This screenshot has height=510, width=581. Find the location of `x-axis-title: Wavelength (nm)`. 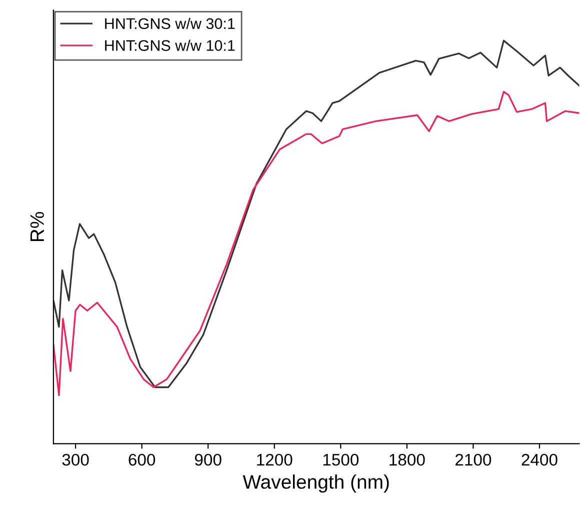

x-axis-title: Wavelength (nm) is located at coordinates (315, 483).